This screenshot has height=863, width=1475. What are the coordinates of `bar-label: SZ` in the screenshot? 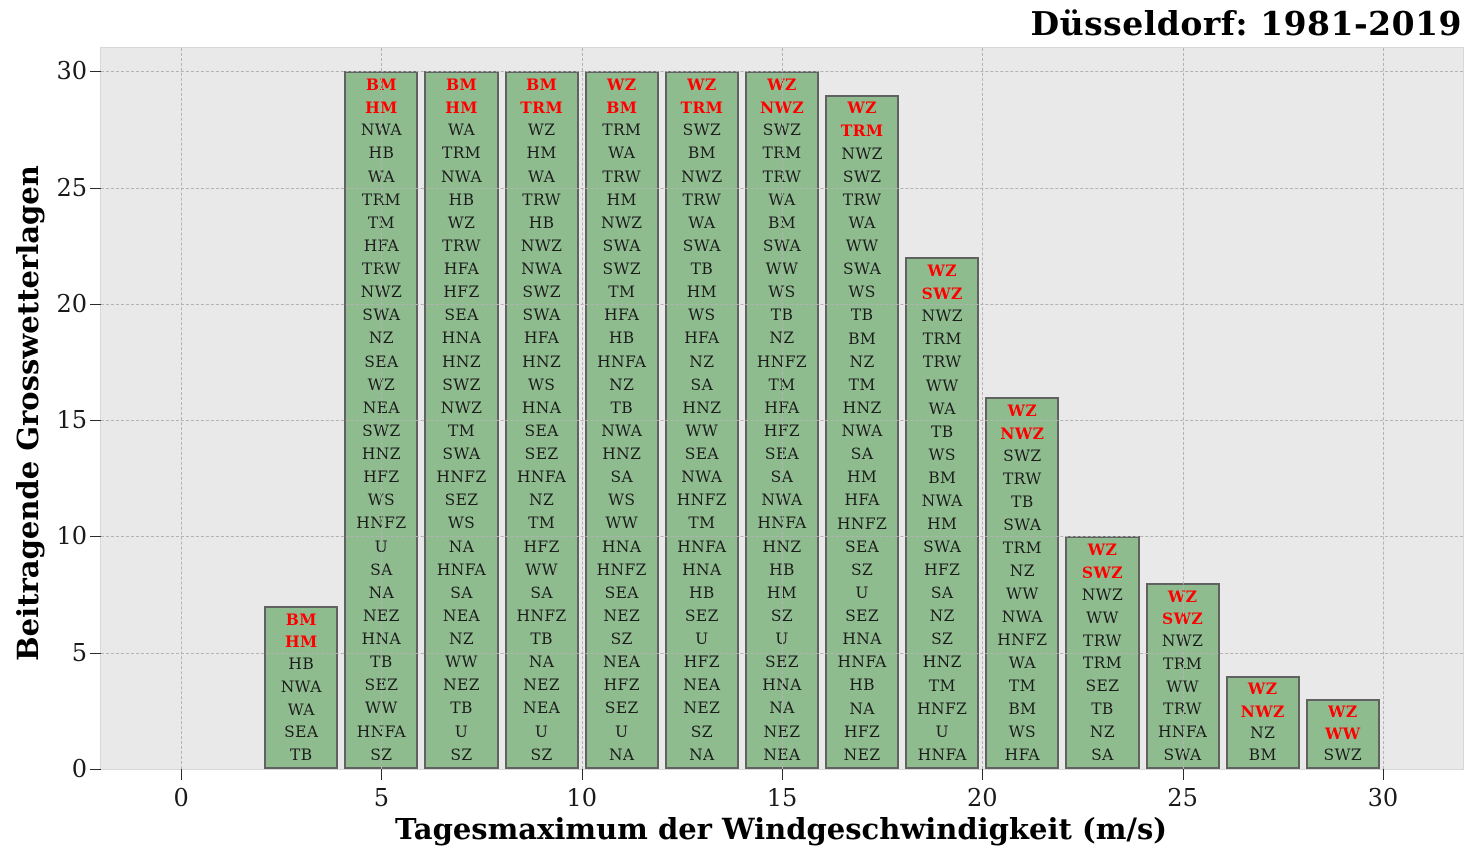 It's located at (461, 754).